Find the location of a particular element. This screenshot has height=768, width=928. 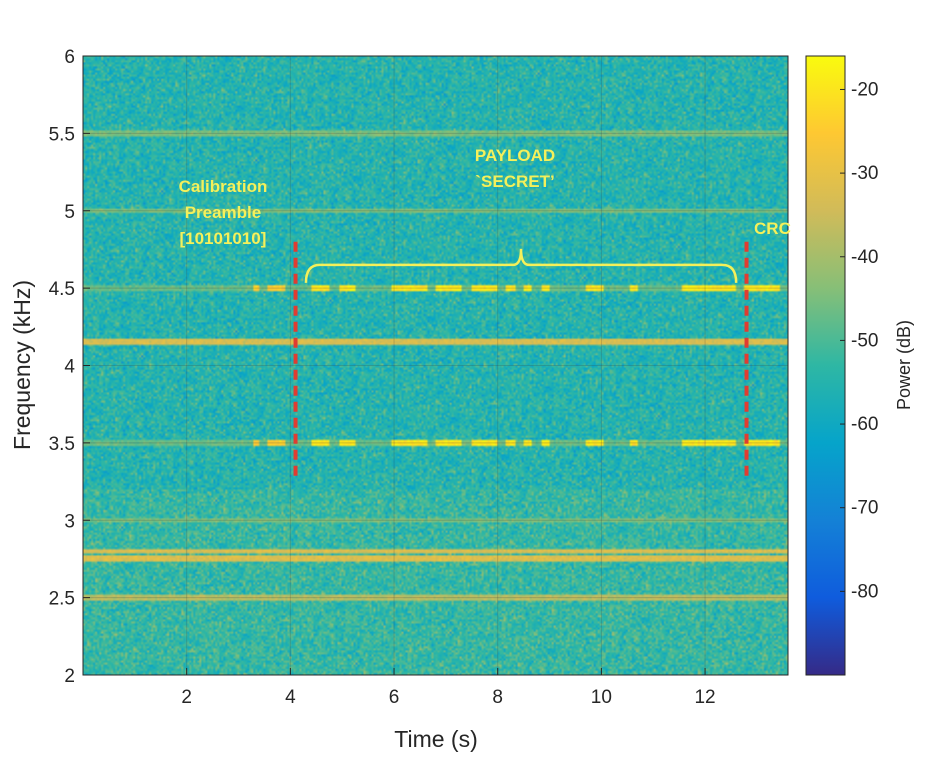

colorbar: -20 -30 -40 -50 -60 -70 -80 Power (dB) is located at coordinates (859, 365).